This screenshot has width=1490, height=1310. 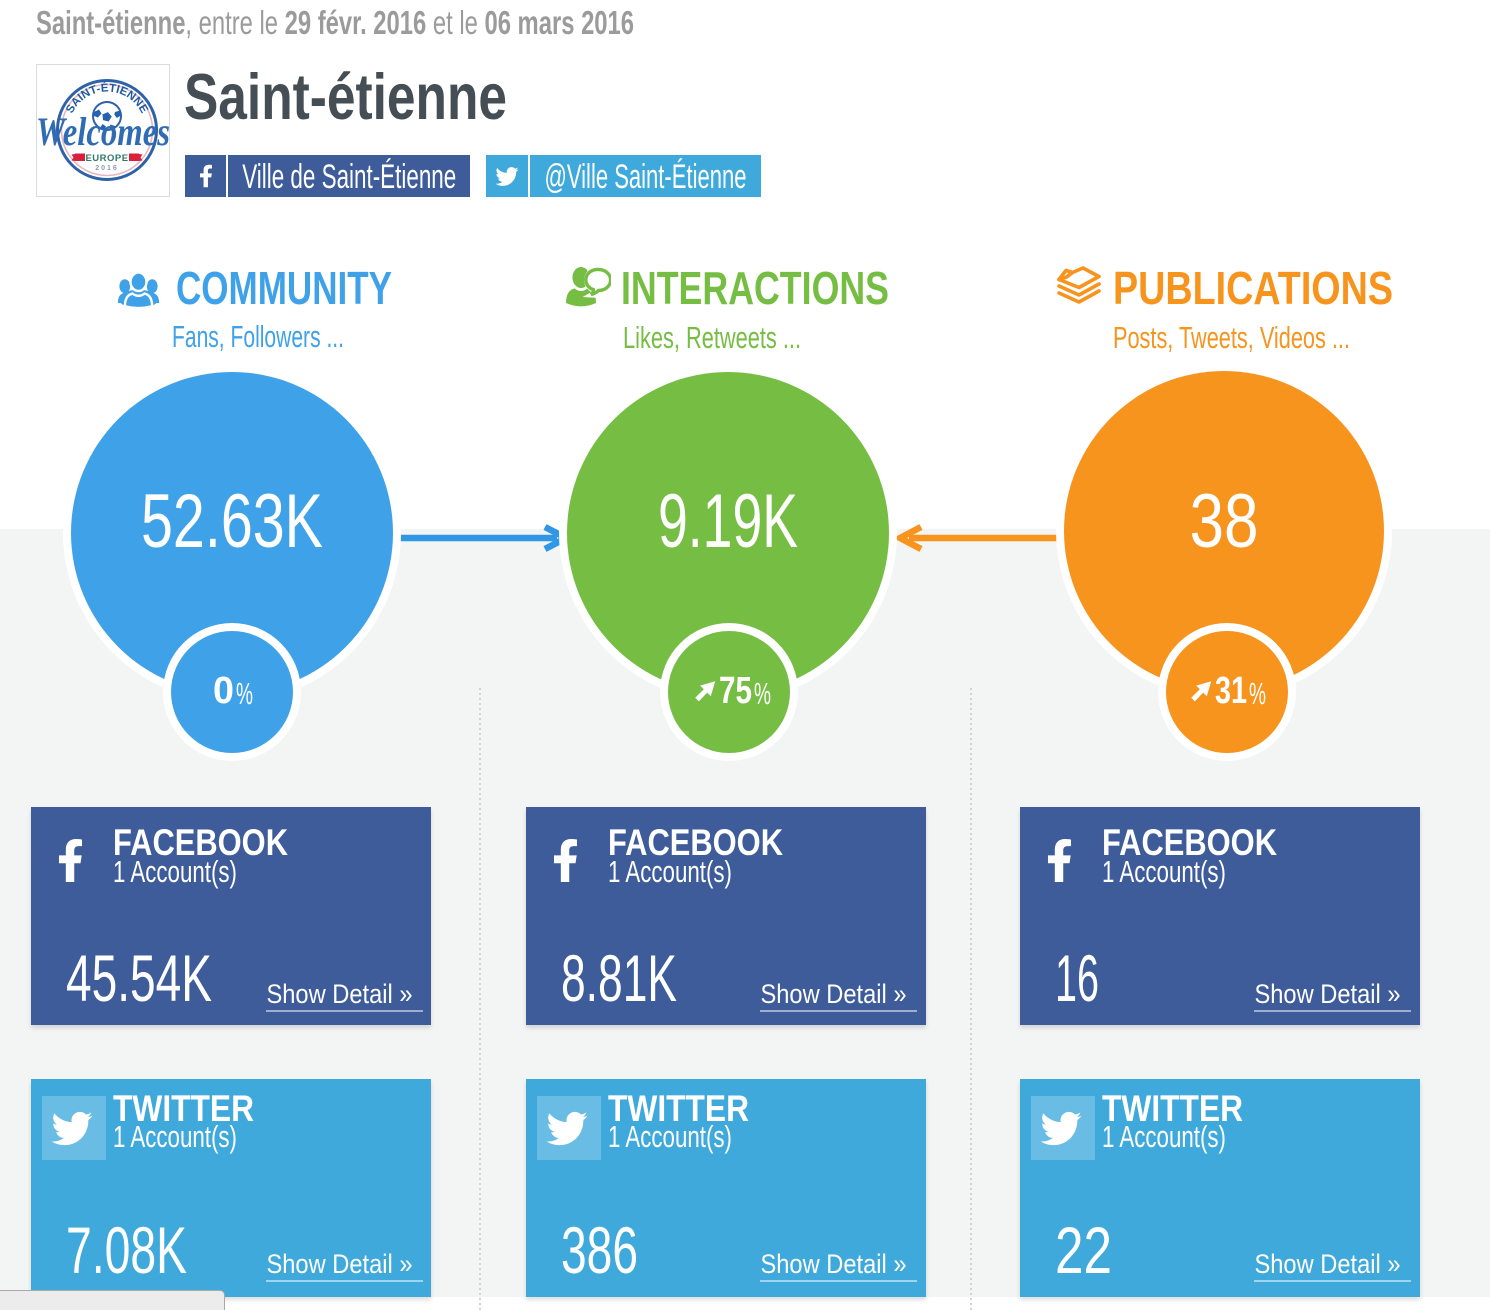 I want to click on svg-text: 2016, so click(x=107, y=168).